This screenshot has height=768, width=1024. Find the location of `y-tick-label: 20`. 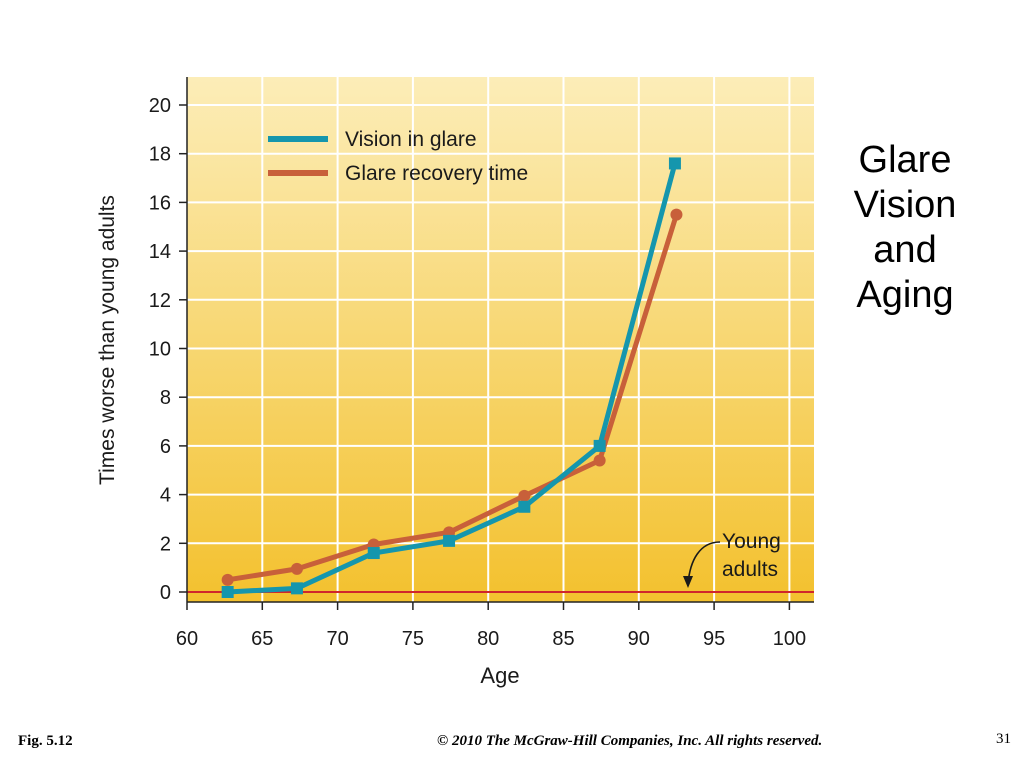

y-tick-label: 20 is located at coordinates (160, 106).